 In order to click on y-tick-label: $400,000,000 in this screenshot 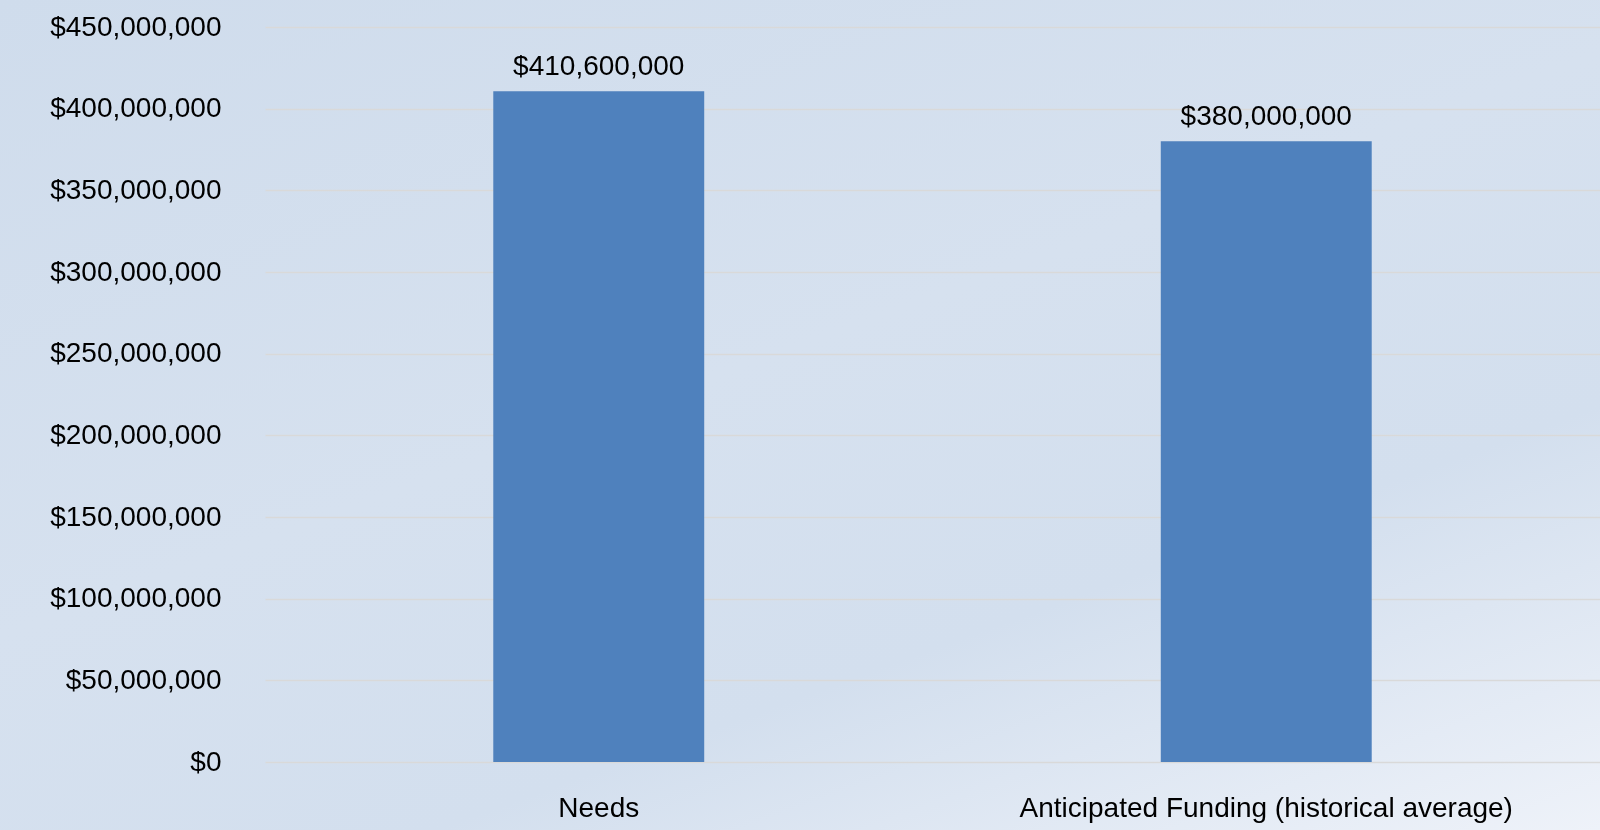, I will do `click(136, 108)`.